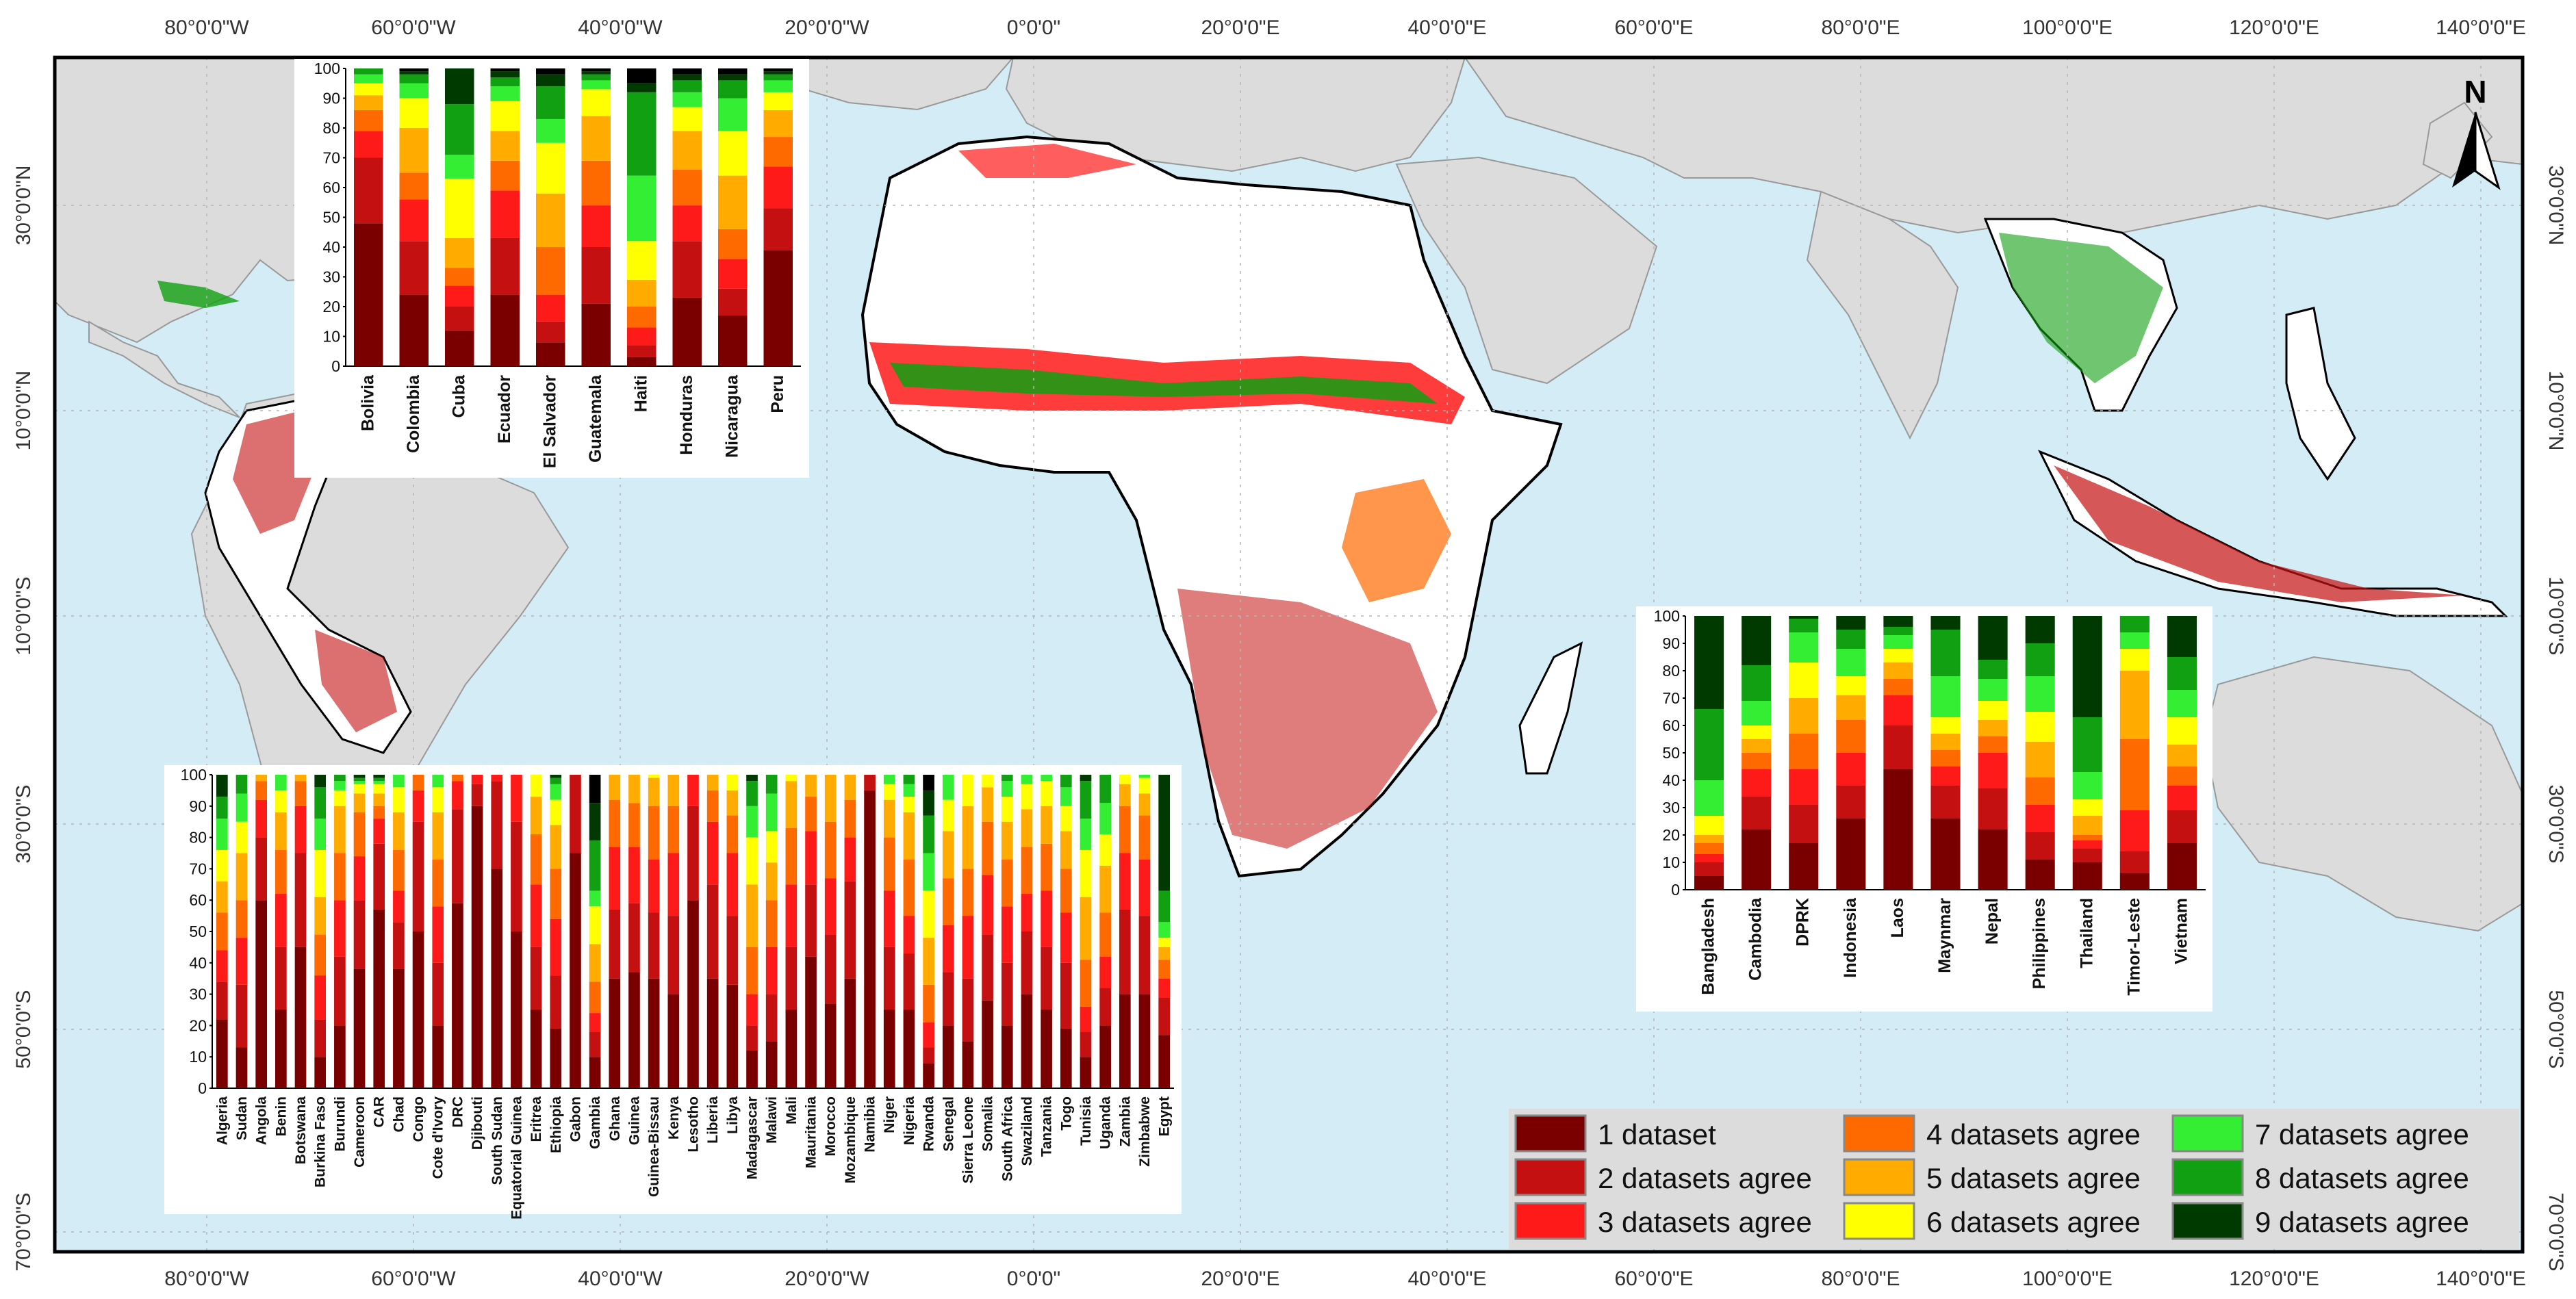 Image resolution: width=2576 pixels, height=1299 pixels. Describe the element at coordinates (1671, 725) in the screenshot. I see `y-tick-label: 60` at that location.